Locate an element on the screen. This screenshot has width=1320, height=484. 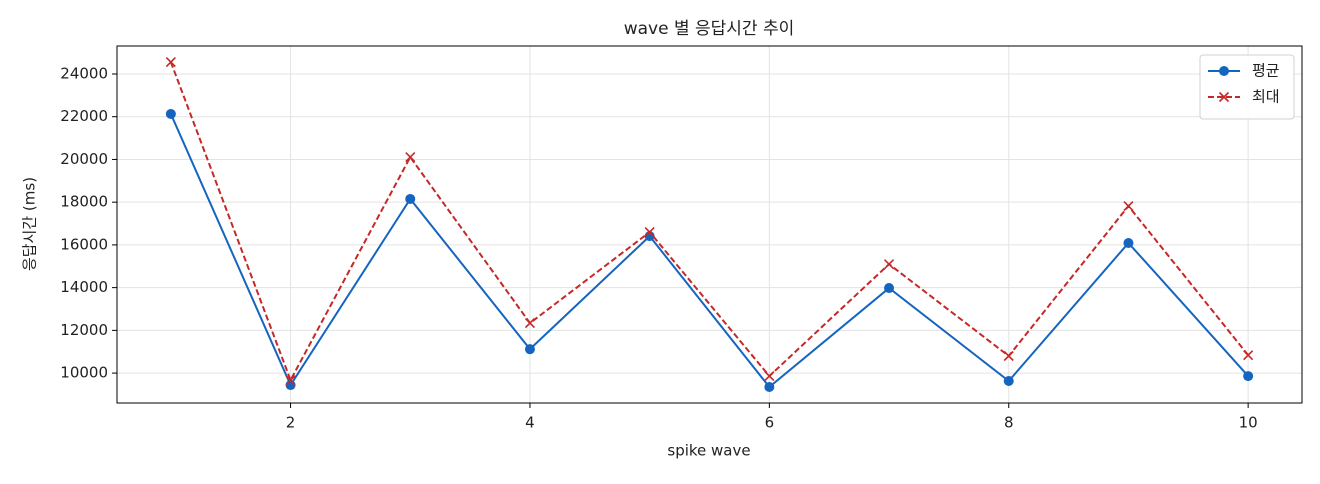
x-tick-label: 2 is located at coordinates (291, 423).